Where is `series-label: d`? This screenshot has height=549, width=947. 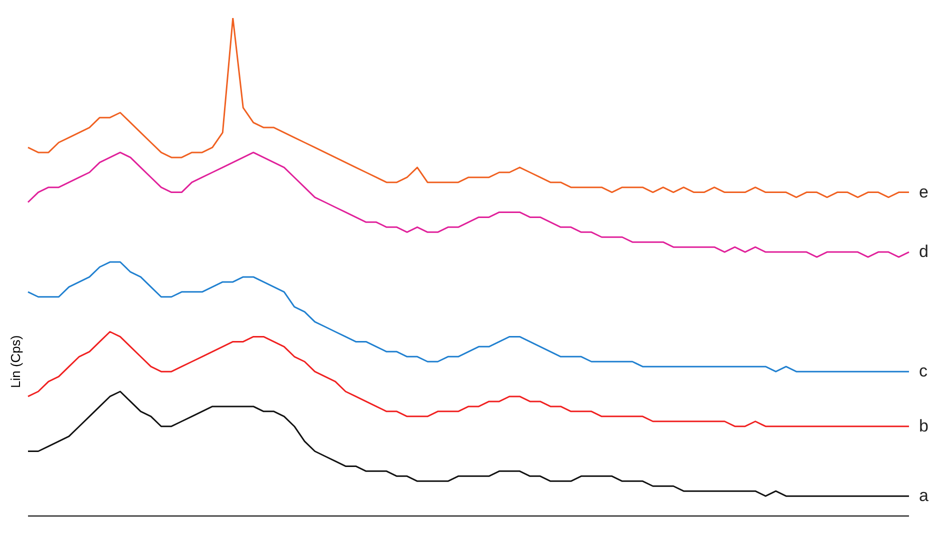
series-label: d is located at coordinates (923, 252).